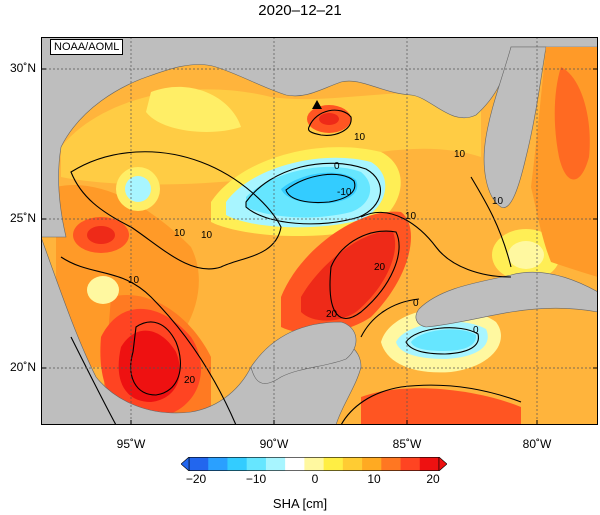 The height and width of the screenshot is (515, 600). I want to click on cuba, so click(506, 299).